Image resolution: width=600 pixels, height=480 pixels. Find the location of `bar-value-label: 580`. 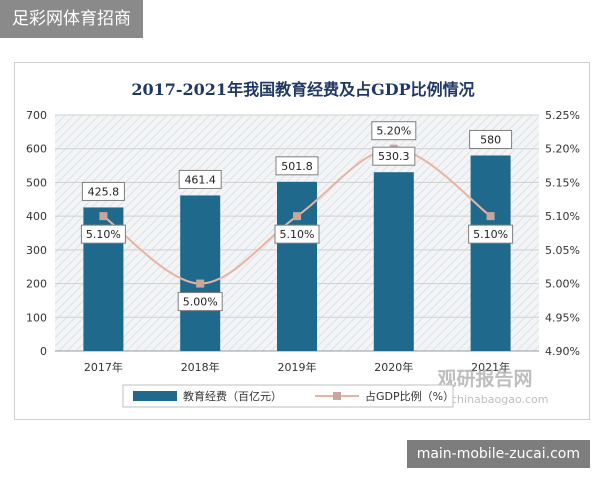

bar-value-label: 580 is located at coordinates (490, 139).